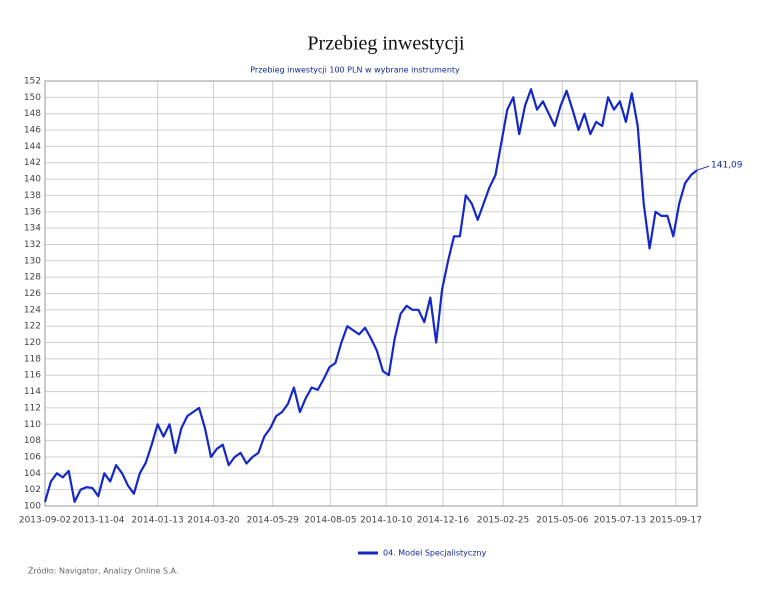  I want to click on y-tick-label: 118, so click(32, 359).